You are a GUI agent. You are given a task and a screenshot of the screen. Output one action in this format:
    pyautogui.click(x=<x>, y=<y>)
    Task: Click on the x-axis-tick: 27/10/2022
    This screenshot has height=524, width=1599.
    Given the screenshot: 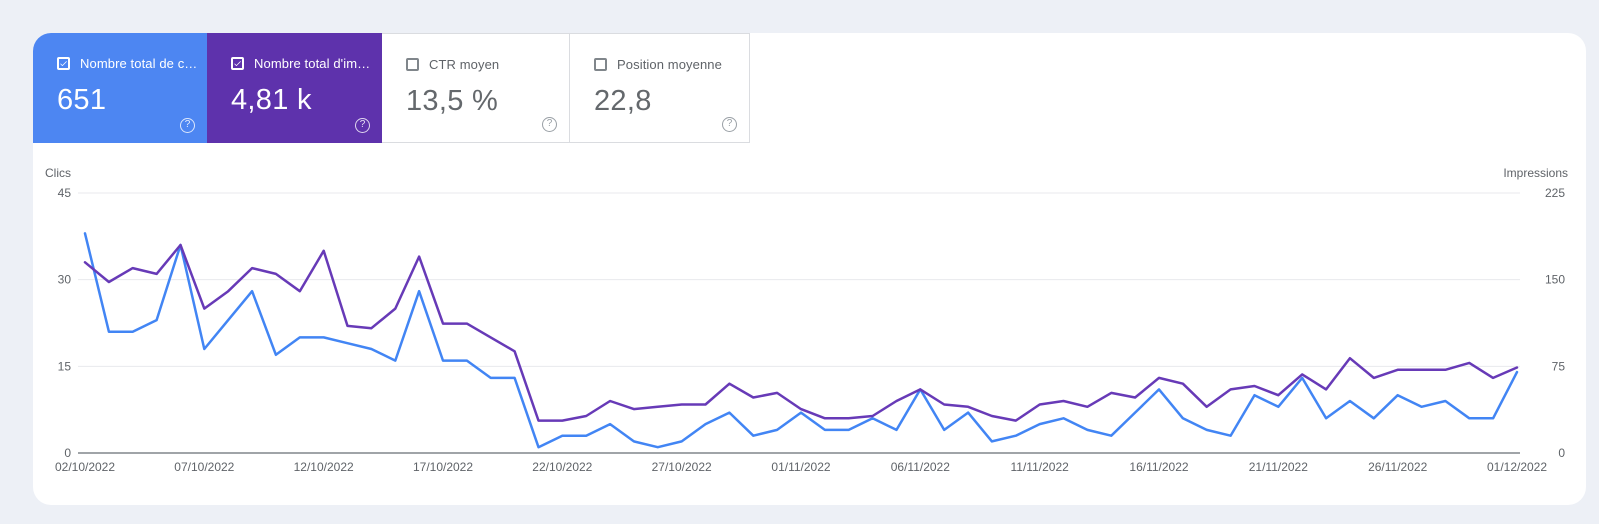 What is the action you would take?
    pyautogui.click(x=682, y=467)
    